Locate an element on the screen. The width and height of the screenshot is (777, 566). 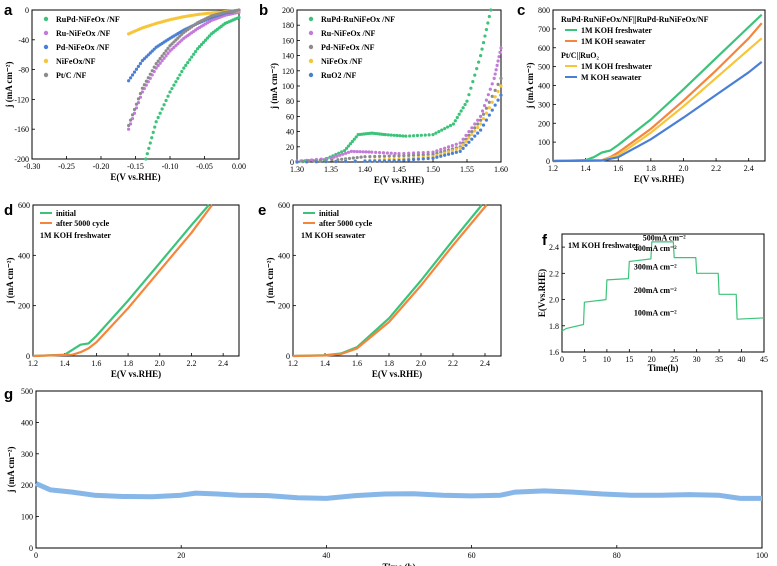
x-tick-label: 2.4 is located at coordinates (485, 363).